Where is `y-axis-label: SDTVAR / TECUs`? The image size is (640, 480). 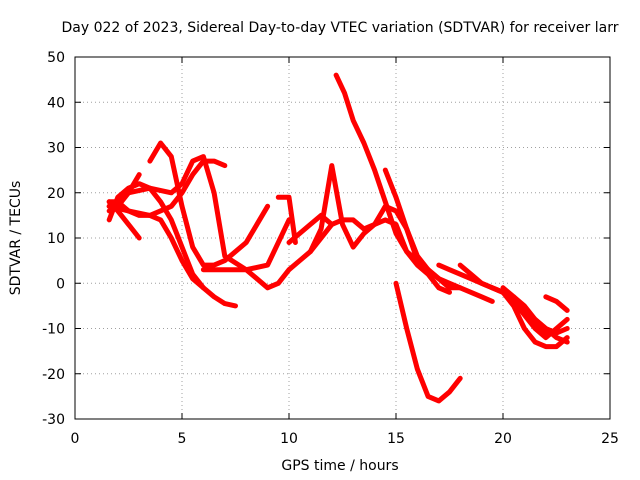
y-axis-label: SDTVAR / TECUs is located at coordinates (16, 238).